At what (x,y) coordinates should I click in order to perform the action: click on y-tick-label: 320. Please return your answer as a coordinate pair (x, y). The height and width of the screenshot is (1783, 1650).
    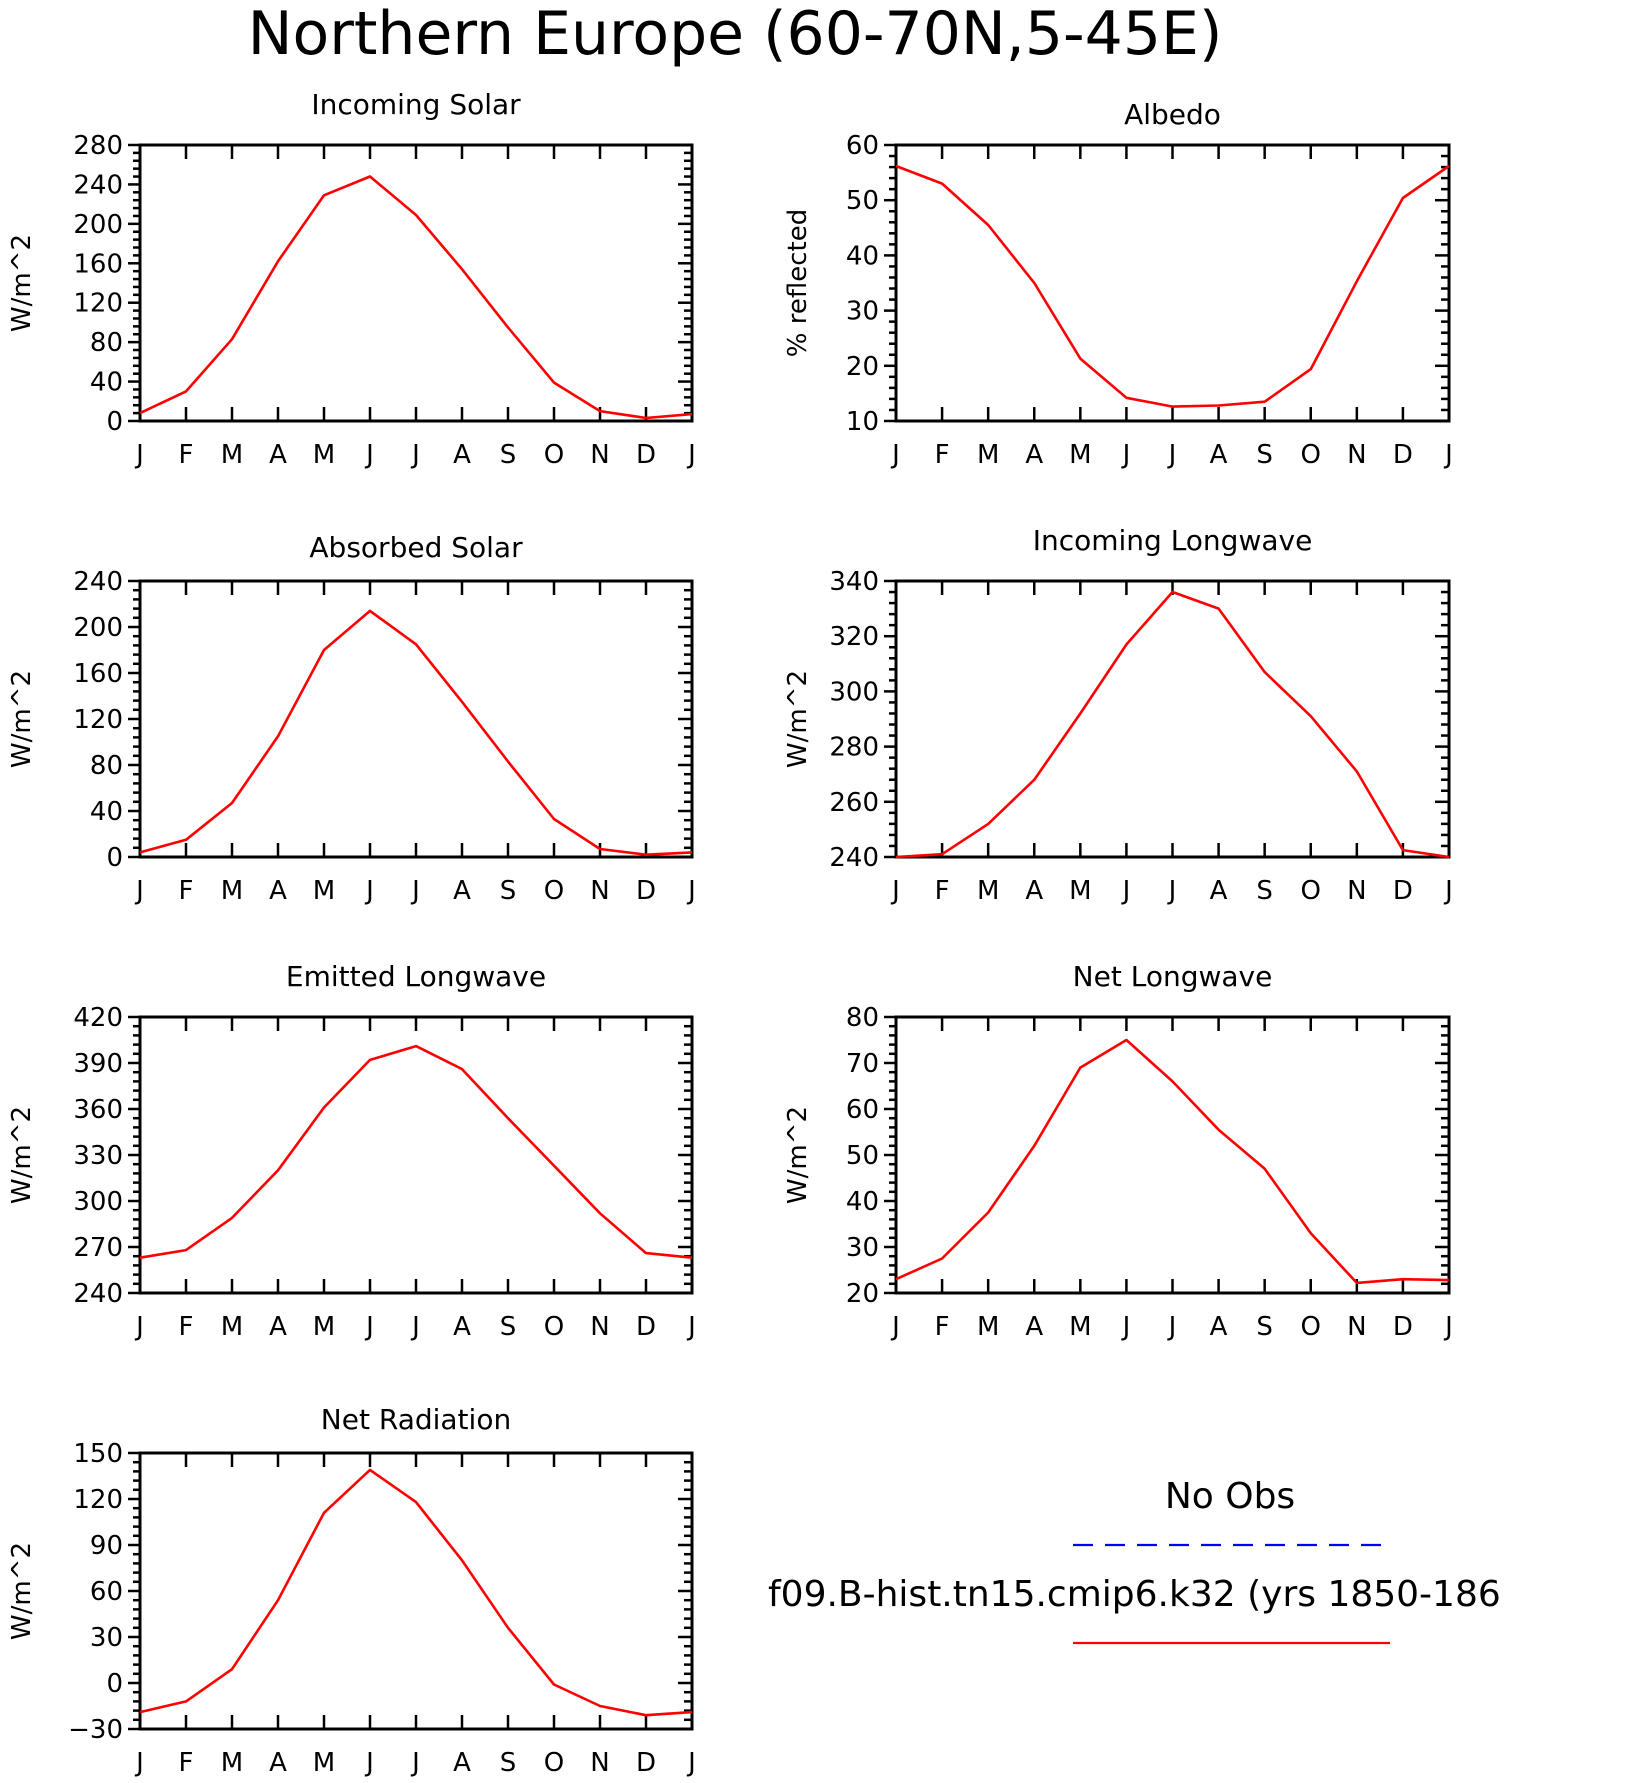
    Looking at the image, I should click on (854, 637).